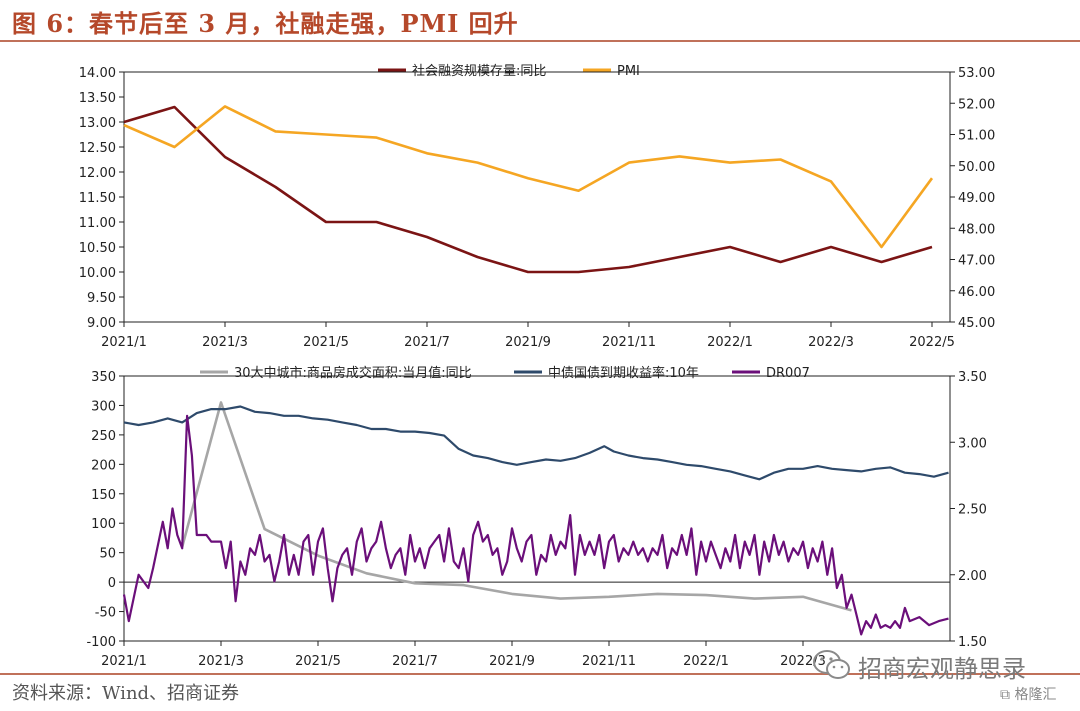 The width and height of the screenshot is (1080, 711). I want to click on watermark-text: 招商宏观静思录, so click(942, 669).